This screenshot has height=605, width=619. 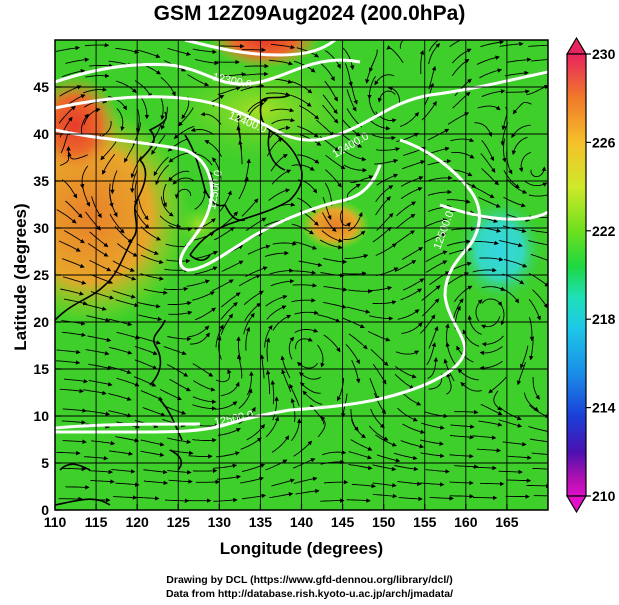 I want to click on y-axis-label: Latitude (degrees), so click(x=20, y=277).